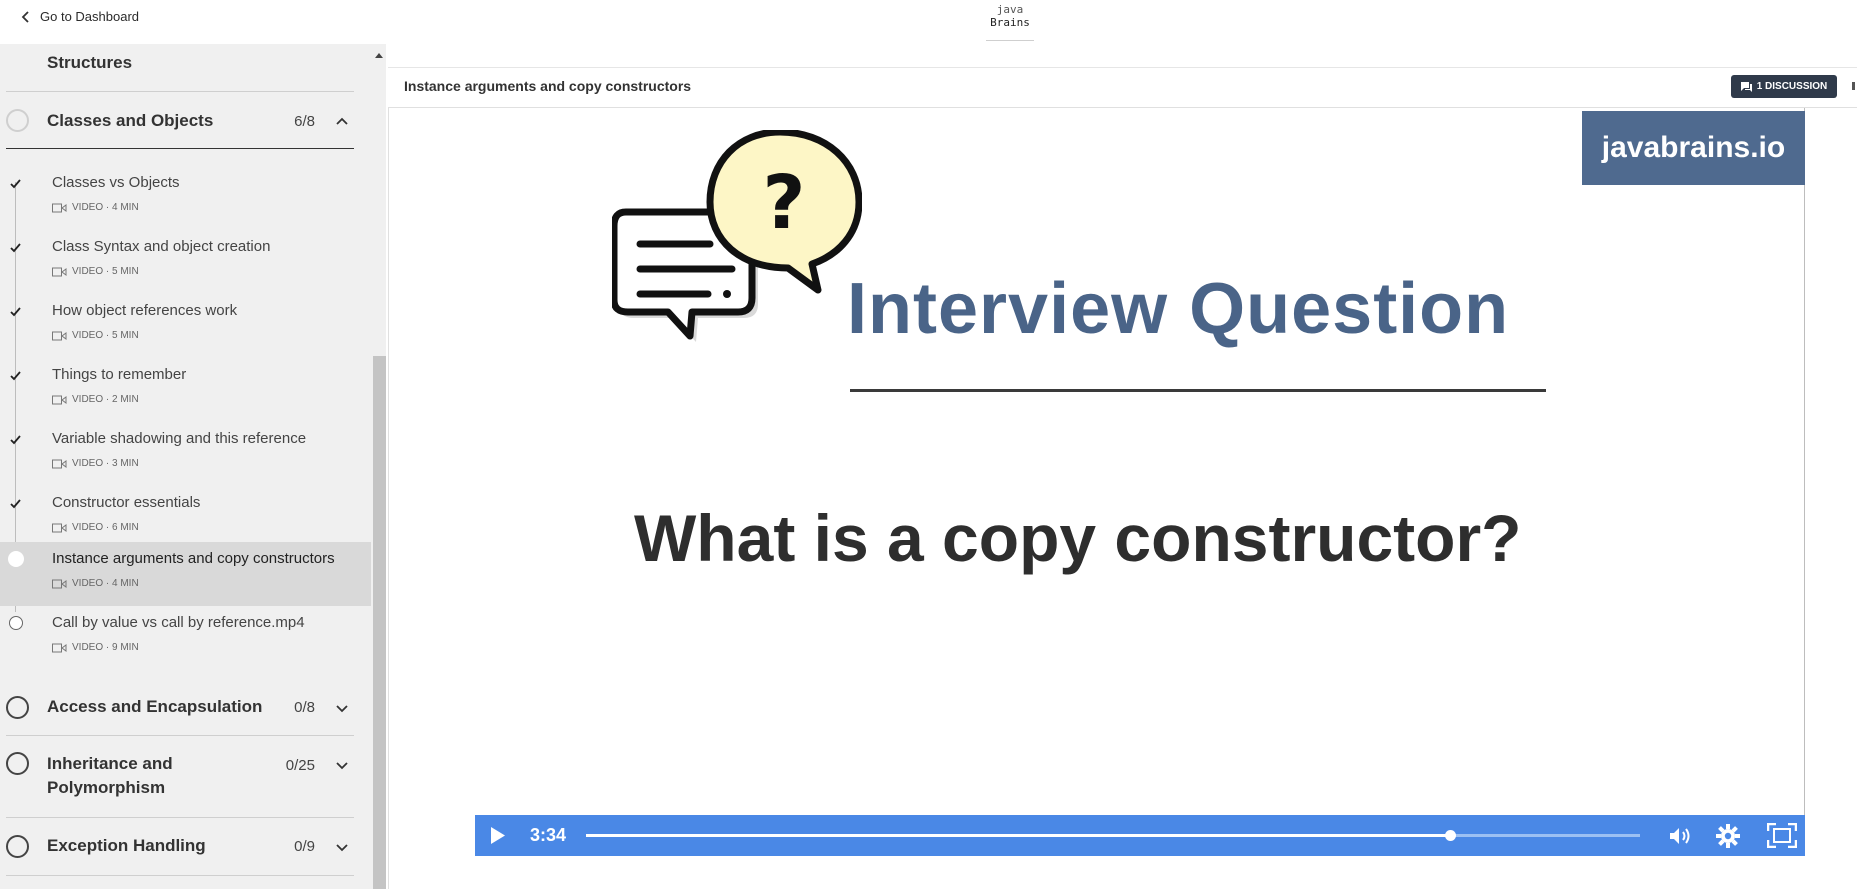 Image resolution: width=1857 pixels, height=889 pixels. What do you see at coordinates (1746, 86) in the screenshot?
I see `comment-icon` at bounding box center [1746, 86].